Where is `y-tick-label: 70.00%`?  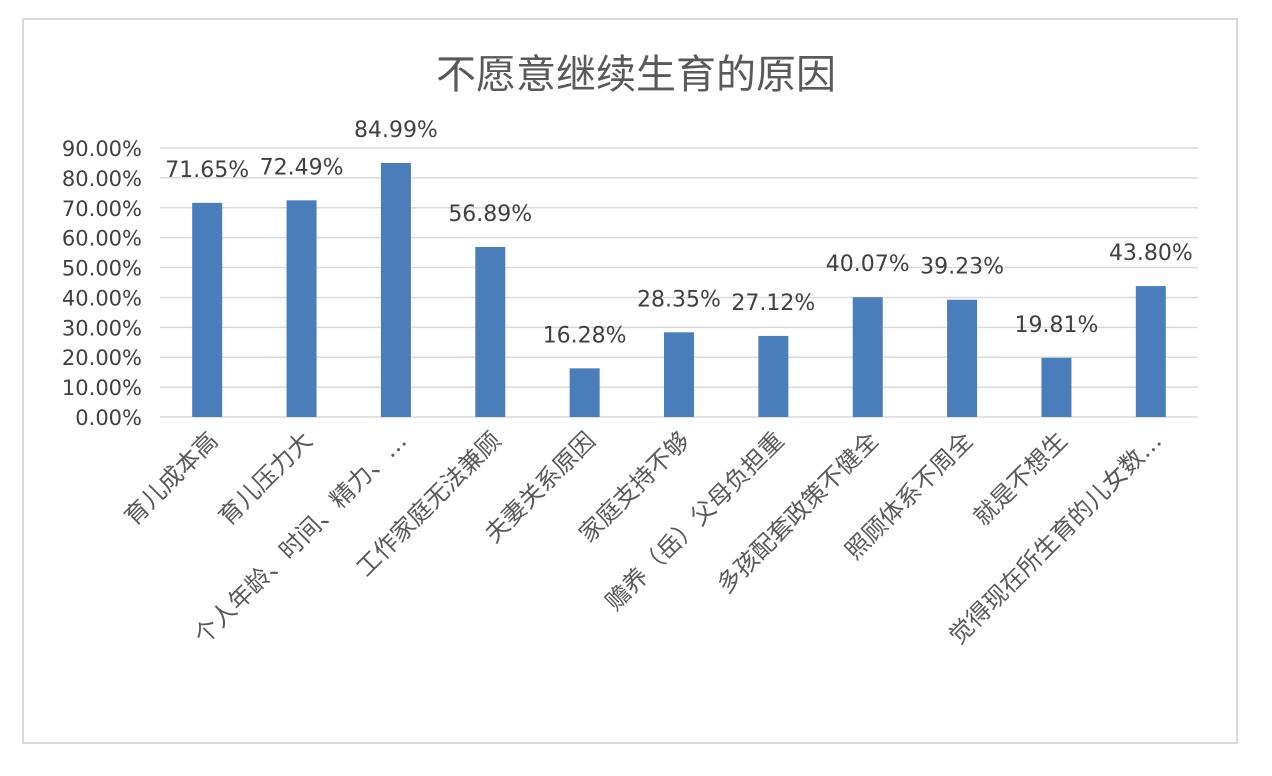
y-tick-label: 70.00% is located at coordinates (102, 209).